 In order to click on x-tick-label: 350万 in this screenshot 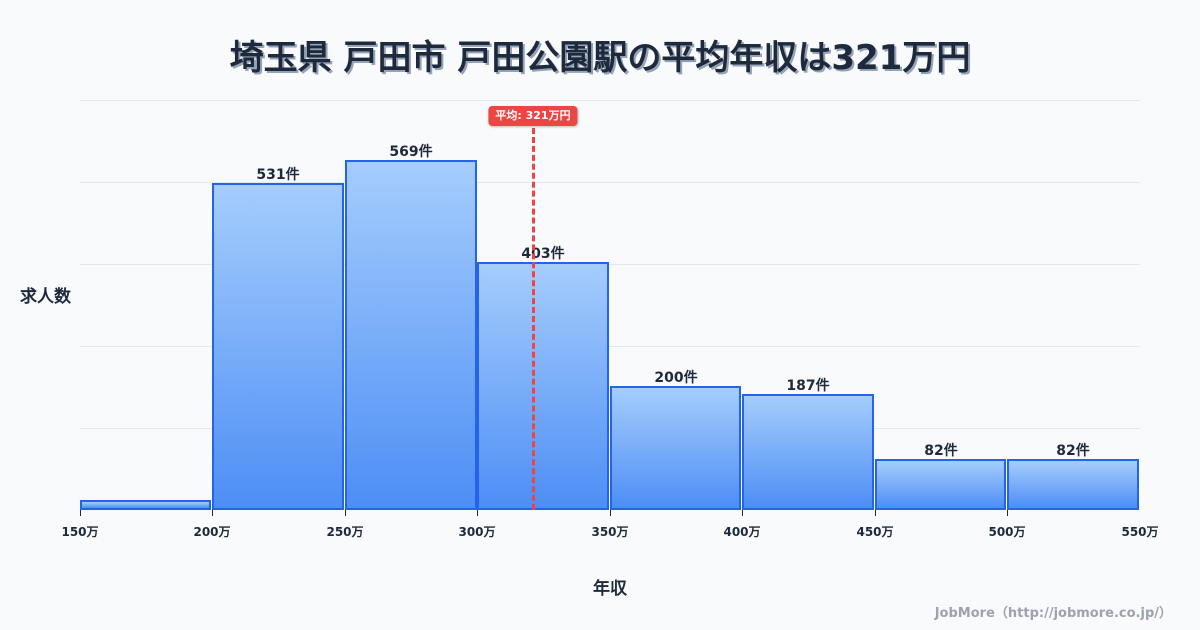, I will do `click(610, 532)`.